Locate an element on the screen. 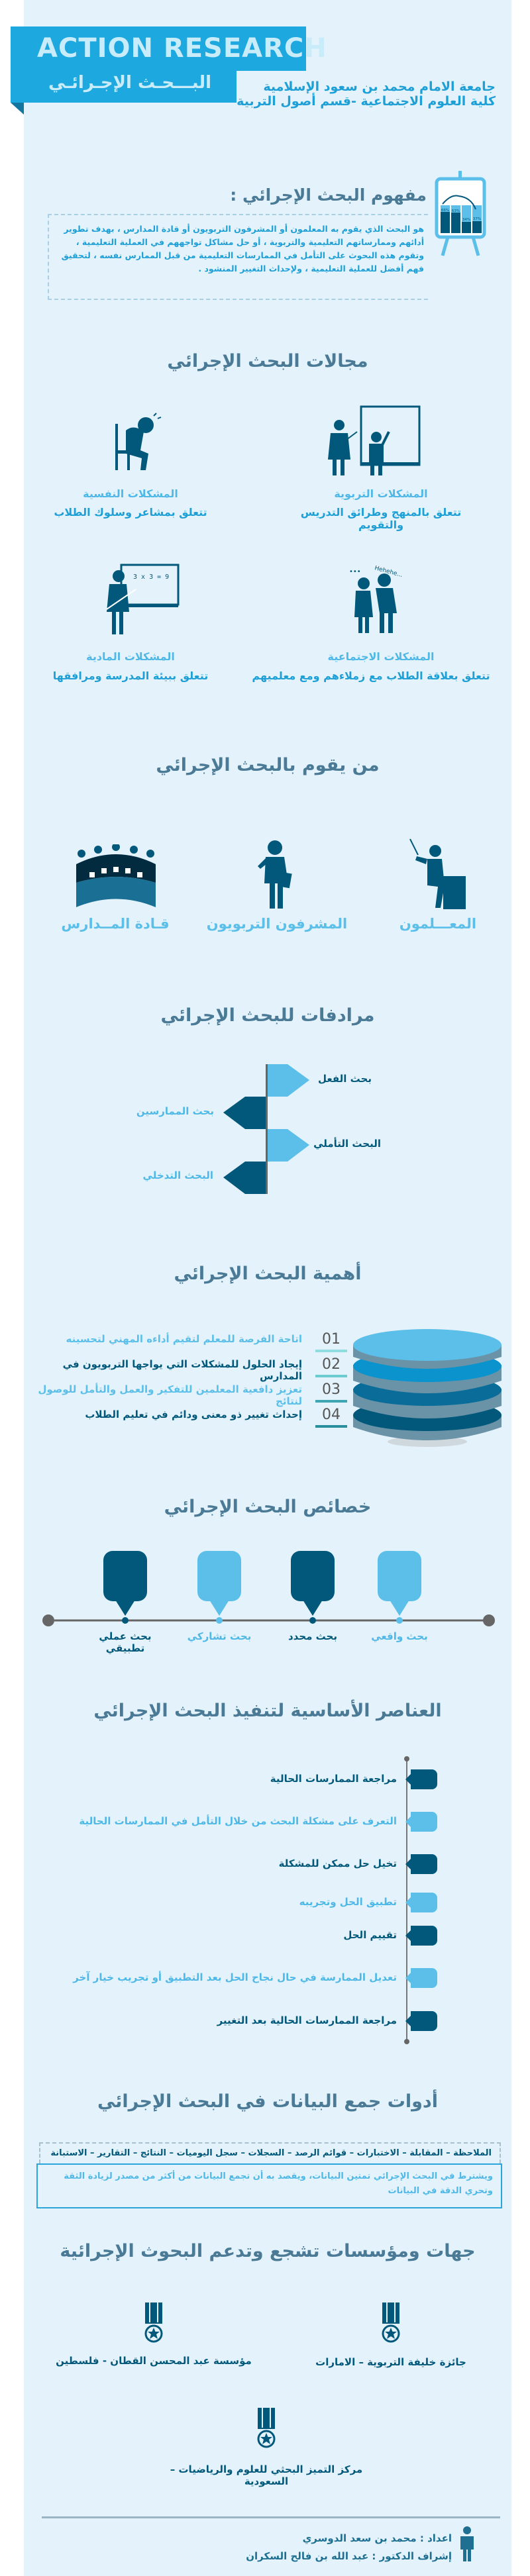 This screenshot has height=2576, width=530. sad-student-icon is located at coordinates (138, 441).